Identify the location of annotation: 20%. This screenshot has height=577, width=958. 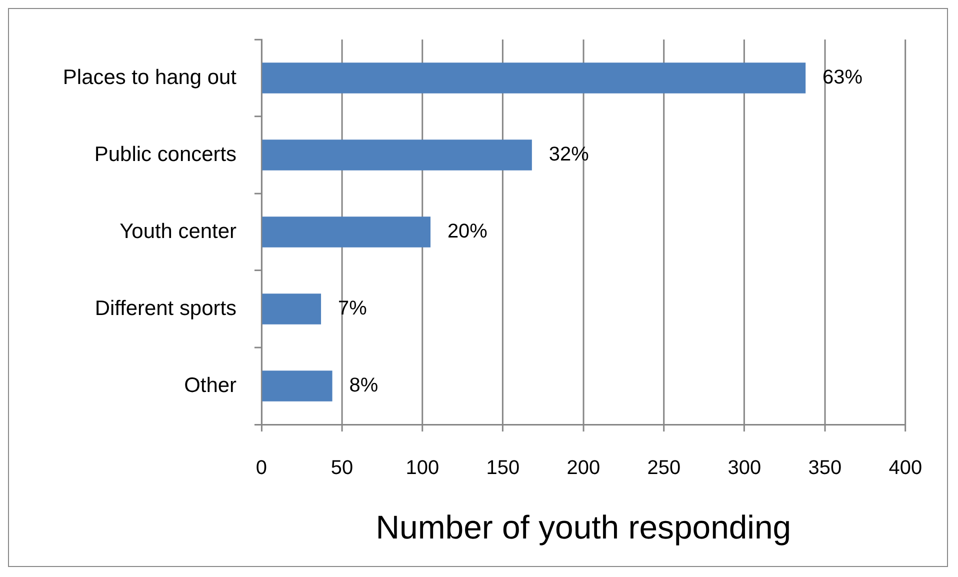
(467, 231).